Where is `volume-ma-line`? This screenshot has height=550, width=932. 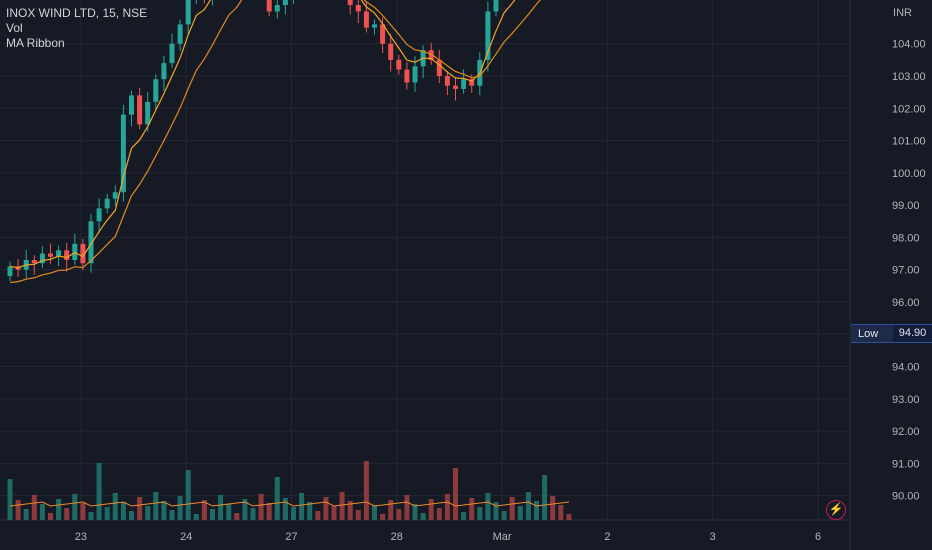 volume-ma-line is located at coordinates (289, 504).